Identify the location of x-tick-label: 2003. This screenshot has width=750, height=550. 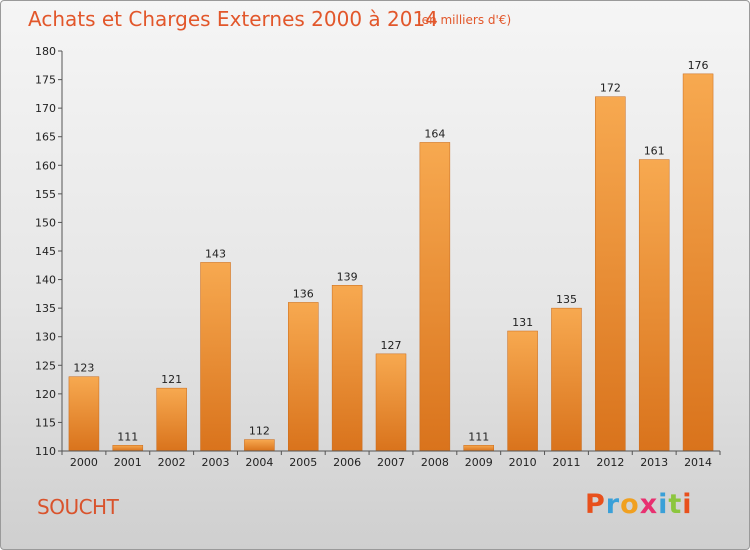
(216, 462).